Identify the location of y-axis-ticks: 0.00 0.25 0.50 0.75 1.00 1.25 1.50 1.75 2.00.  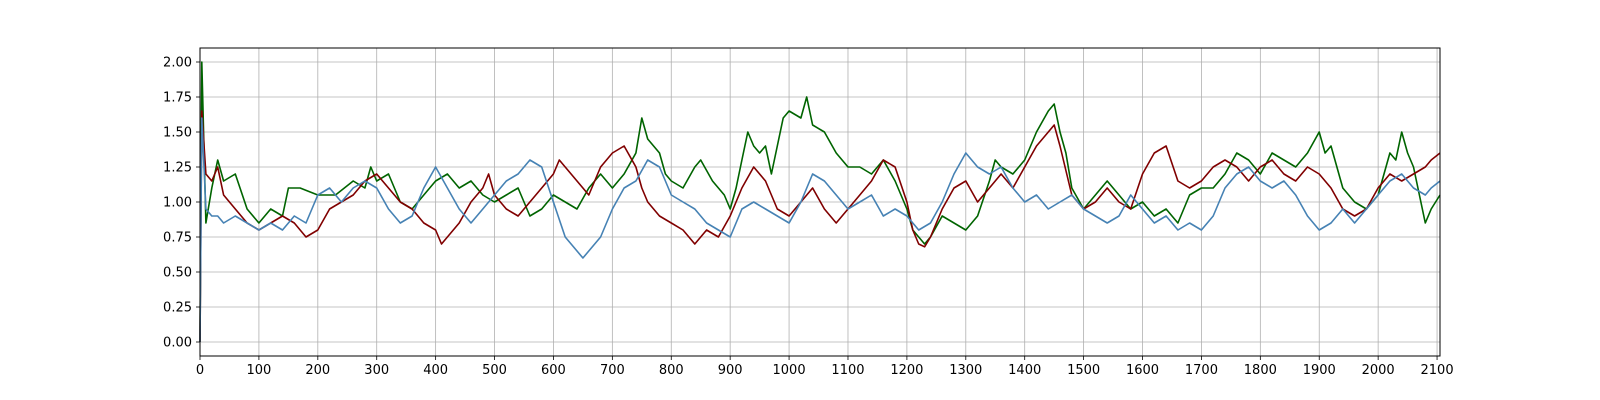
(181, 203).